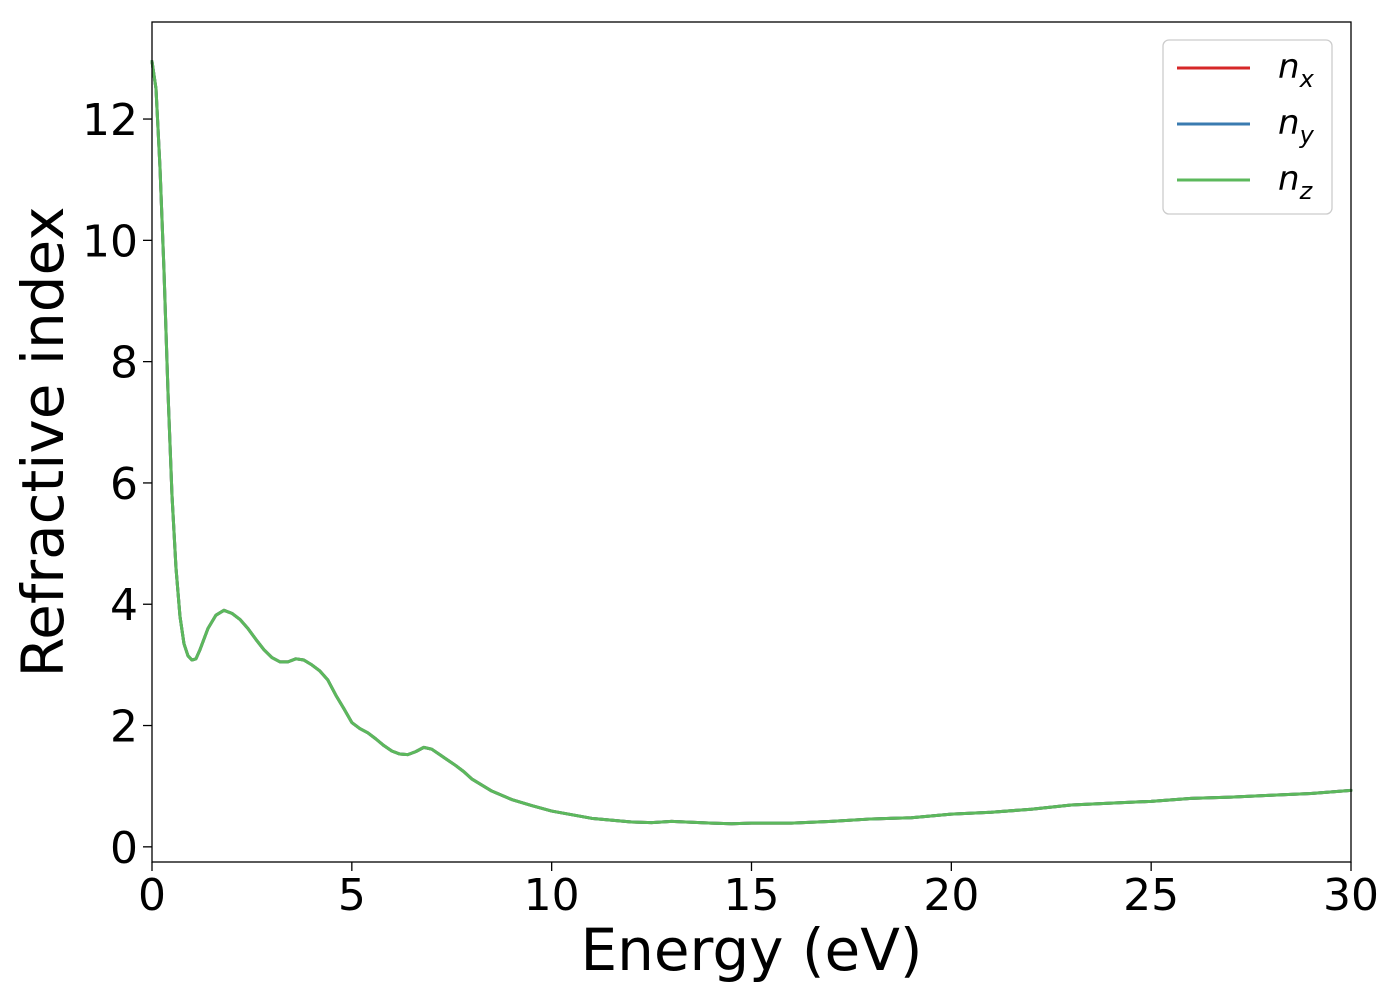 The height and width of the screenshot is (1000, 1400). What do you see at coordinates (124, 727) in the screenshot?
I see `y-tick-label: 2` at bounding box center [124, 727].